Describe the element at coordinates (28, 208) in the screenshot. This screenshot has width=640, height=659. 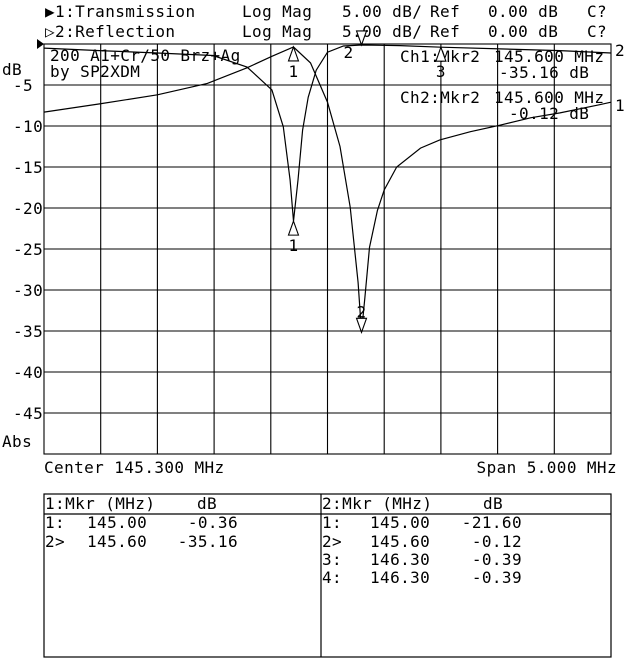
I see `y-tick-label: -20` at that location.